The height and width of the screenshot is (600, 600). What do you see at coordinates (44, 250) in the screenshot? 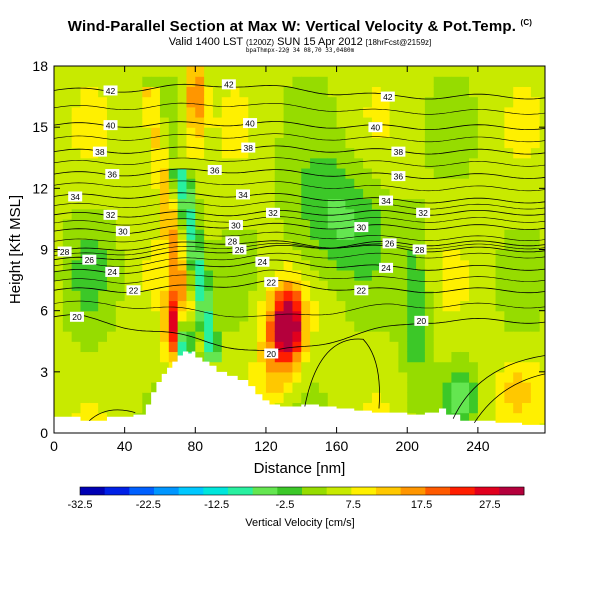
I see `y-tick-label: 9` at bounding box center [44, 250].